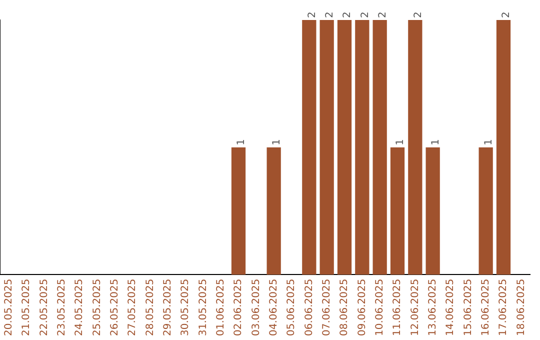  What do you see at coordinates (203, 307) in the screenshot?
I see `x-tick-label: 31.05.2025` at bounding box center [203, 307].